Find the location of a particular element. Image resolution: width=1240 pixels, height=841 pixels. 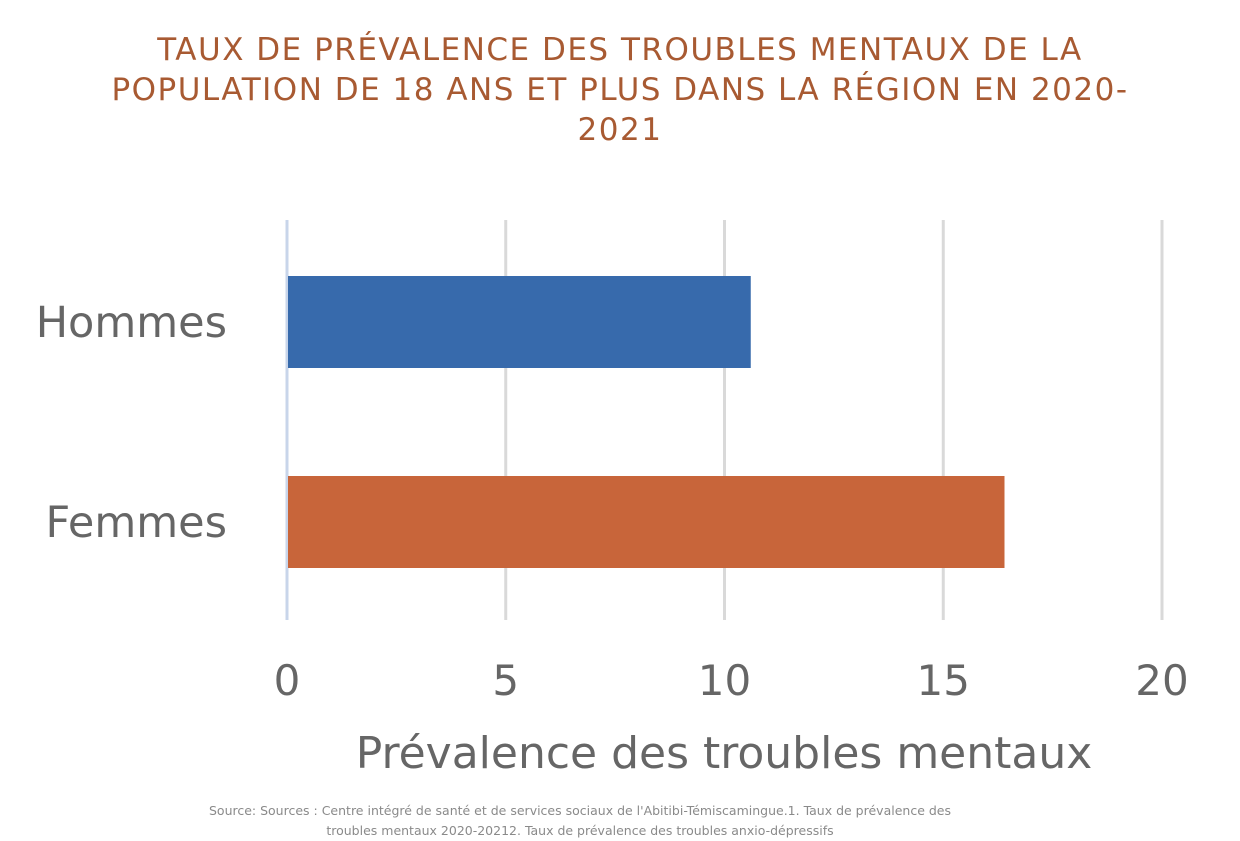

bar-hommes is located at coordinates (519, 322).